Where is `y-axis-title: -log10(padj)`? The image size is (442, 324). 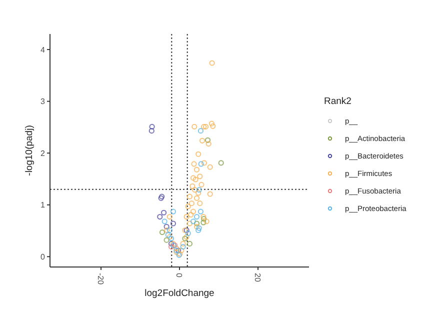 y-axis-title: -log10(padj) is located at coordinates (29, 150).